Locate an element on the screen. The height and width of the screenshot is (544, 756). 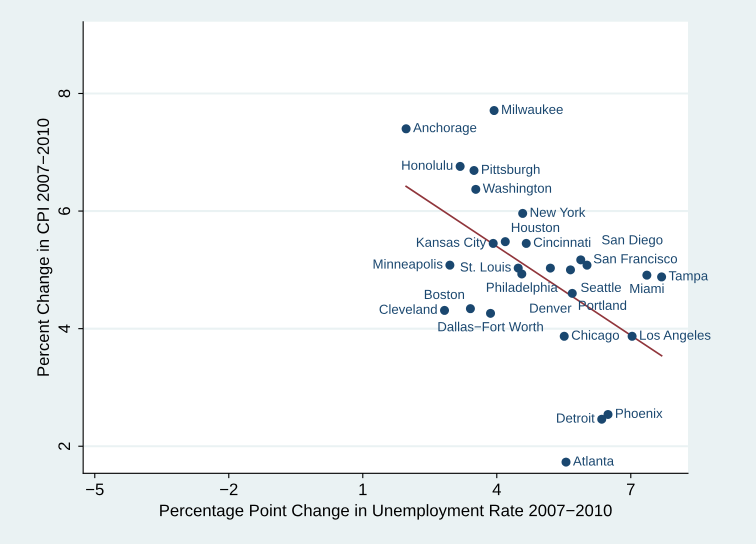
annotation: Milwaukee is located at coordinates (532, 109).